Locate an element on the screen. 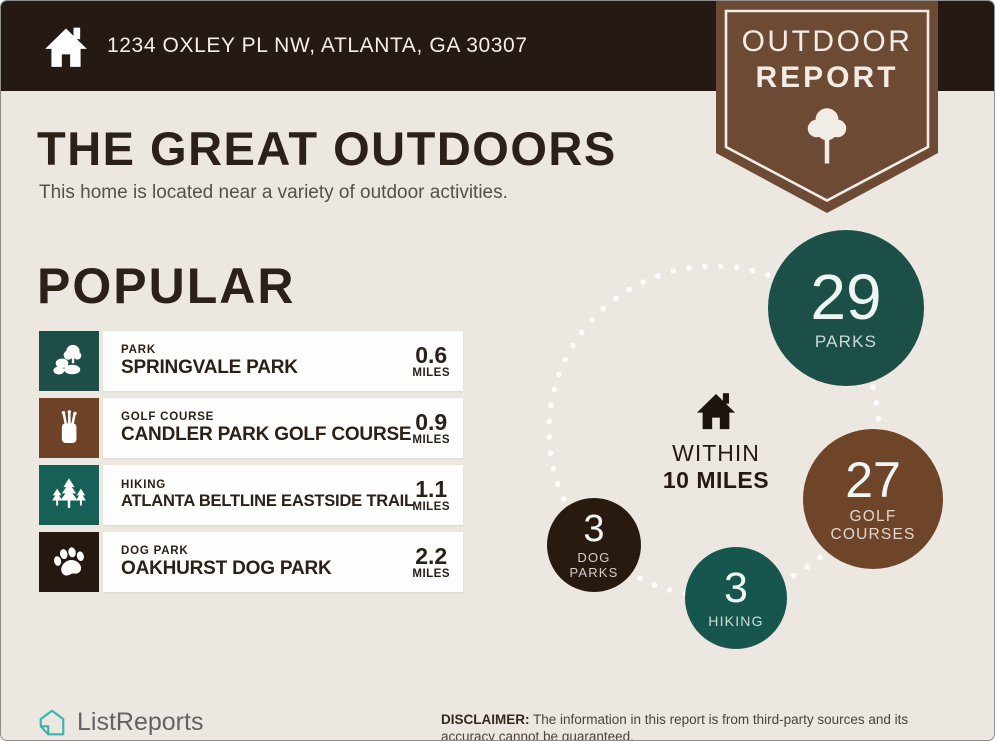 The image size is (995, 741). item-distance: 1.1 is located at coordinates (431, 488).